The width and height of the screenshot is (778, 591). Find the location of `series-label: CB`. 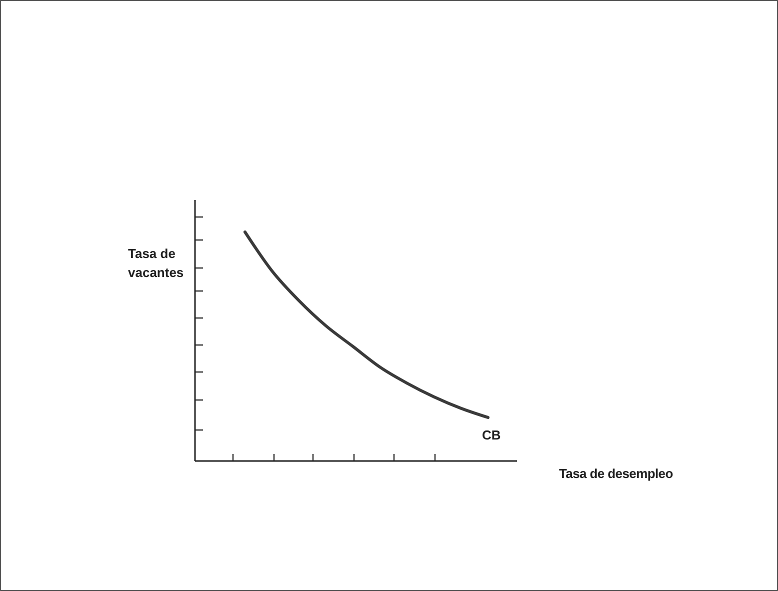

series-label: CB is located at coordinates (491, 434).